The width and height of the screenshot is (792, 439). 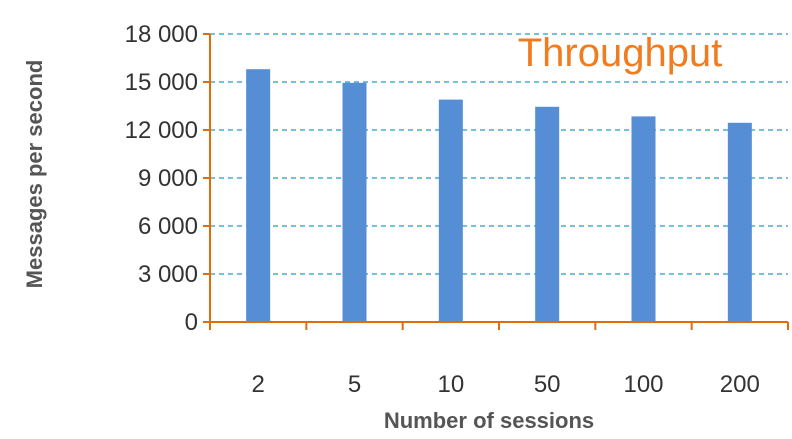 I want to click on y-tick-labels: 0 3 000 6 000 9 000 12 000 15 000 18 000, so click(x=161, y=178).